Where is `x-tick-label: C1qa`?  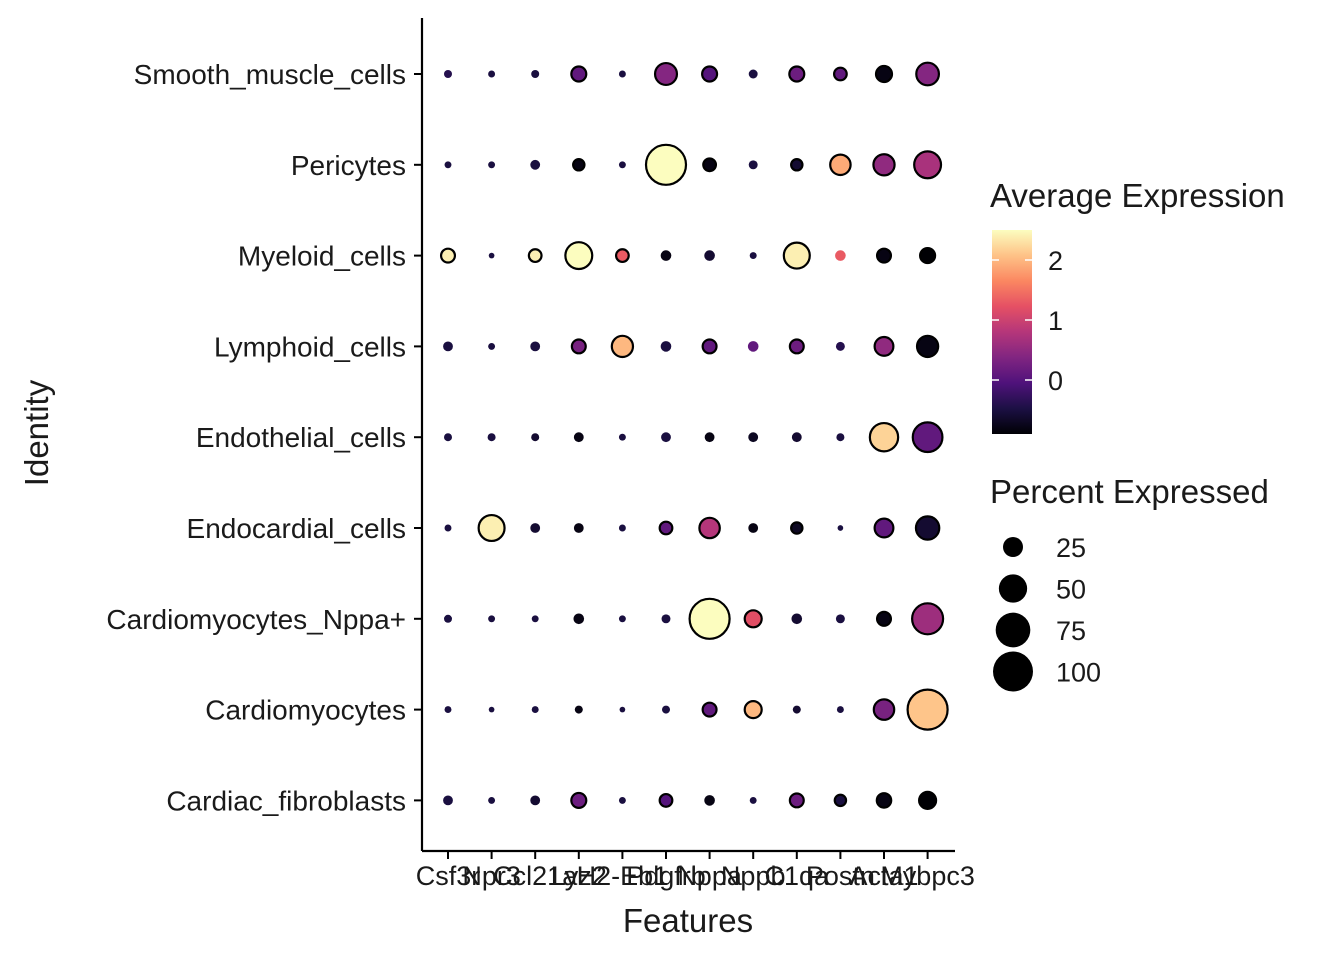
x-tick-label: C1qa is located at coordinates (798, 876).